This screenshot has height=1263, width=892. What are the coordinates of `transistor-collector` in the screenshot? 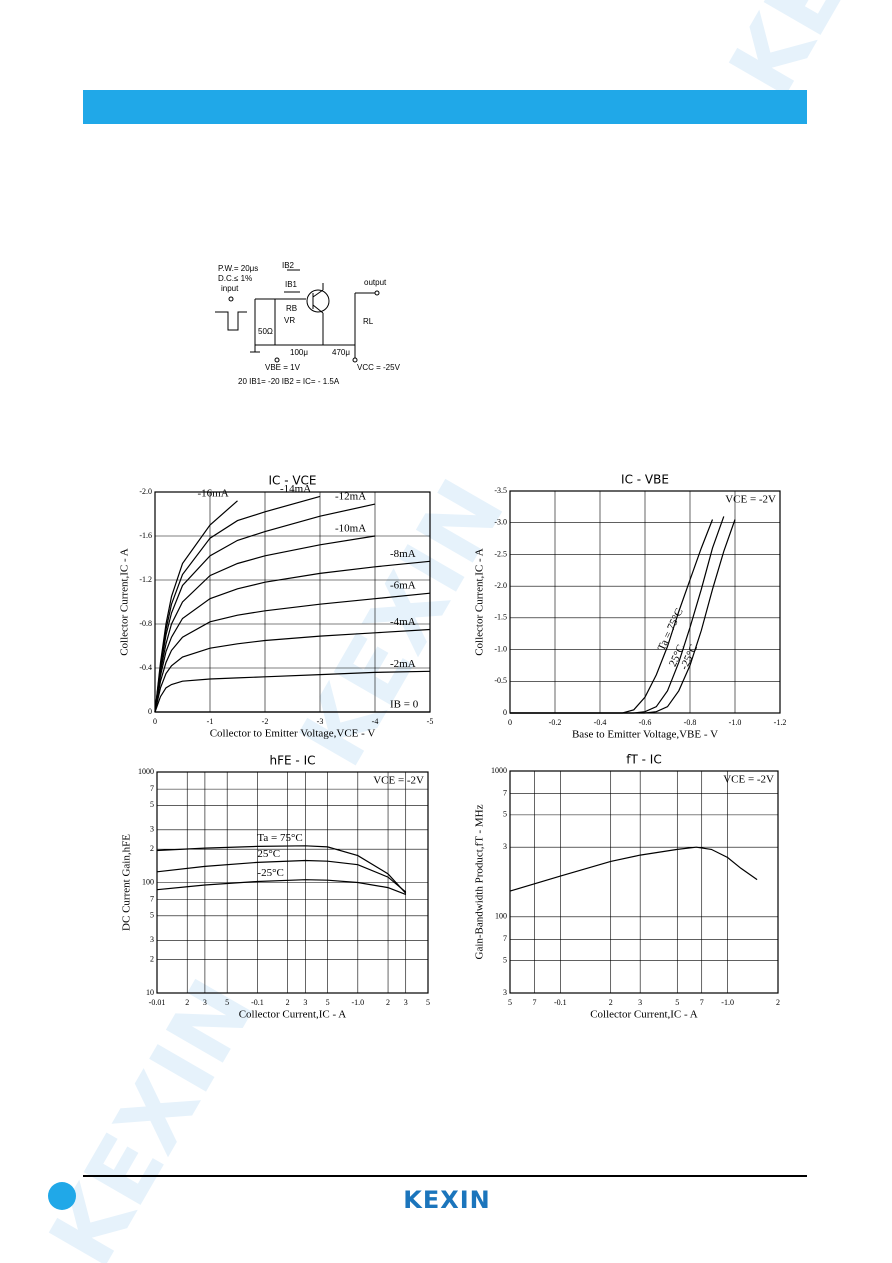 It's located at (318, 293).